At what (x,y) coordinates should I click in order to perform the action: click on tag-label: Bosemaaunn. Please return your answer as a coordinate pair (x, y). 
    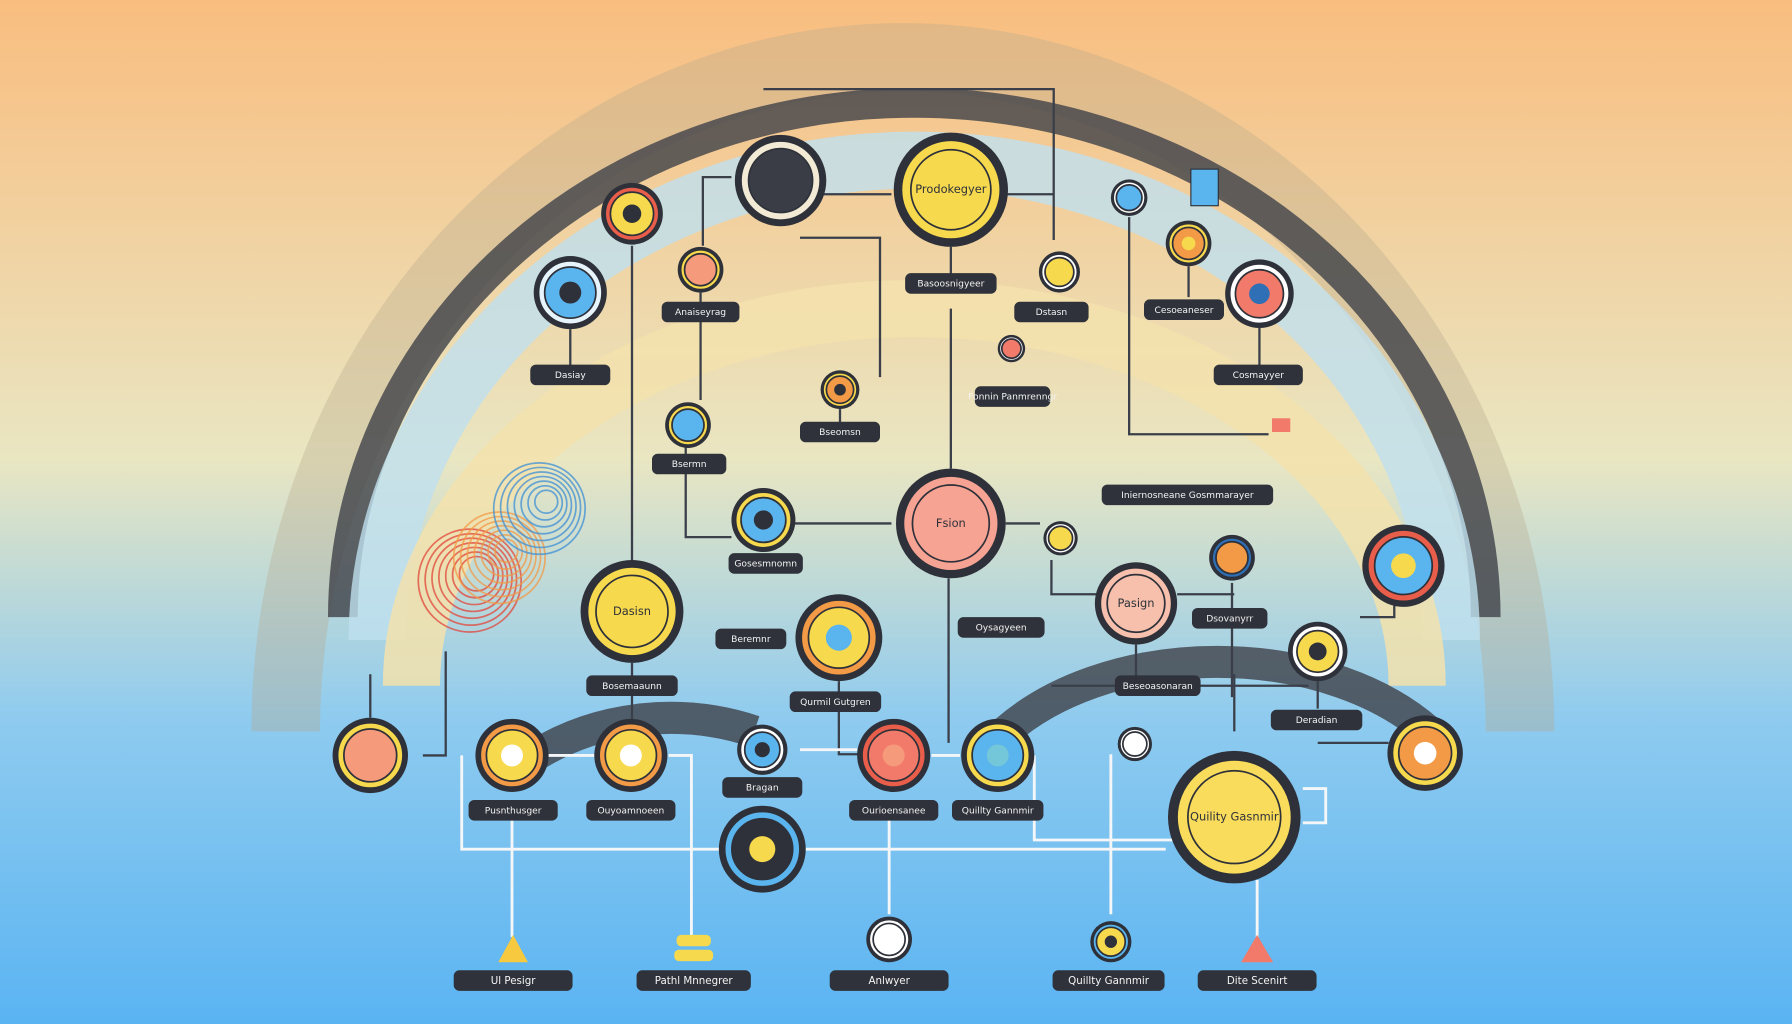
    Looking at the image, I should click on (632, 687).